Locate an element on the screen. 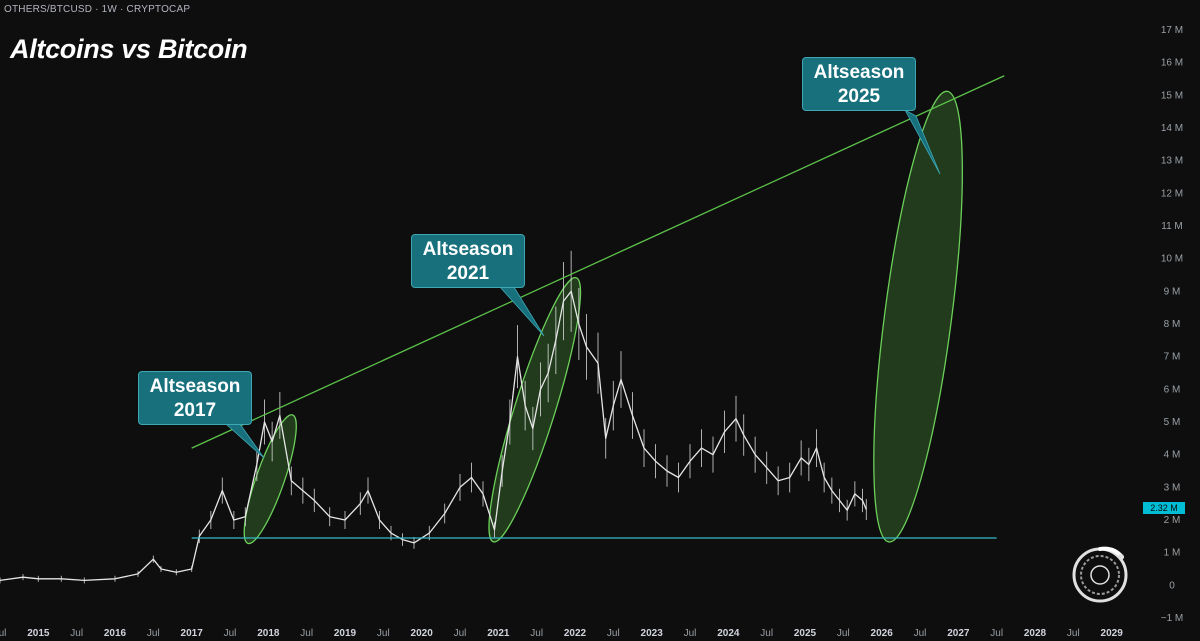 This screenshot has width=1200, height=641. y-tick-label: 17 M is located at coordinates (1172, 30).